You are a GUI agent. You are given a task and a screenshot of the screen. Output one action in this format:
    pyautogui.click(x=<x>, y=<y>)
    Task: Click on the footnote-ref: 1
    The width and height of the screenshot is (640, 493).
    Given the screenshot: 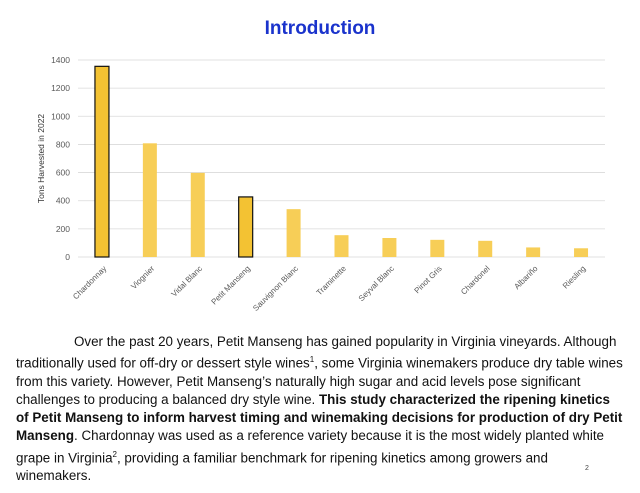 What is the action you would take?
    pyautogui.click(x=312, y=360)
    